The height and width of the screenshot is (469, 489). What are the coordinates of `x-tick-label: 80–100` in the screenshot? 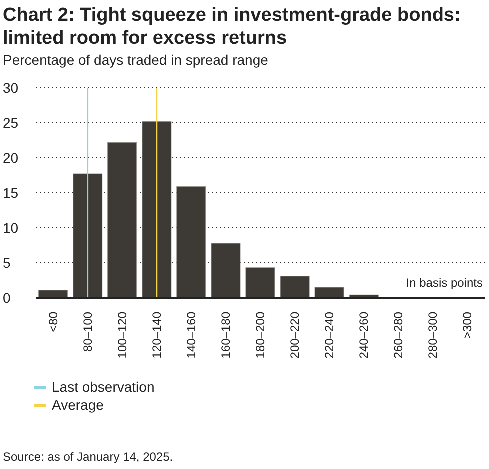 It's located at (87, 332).